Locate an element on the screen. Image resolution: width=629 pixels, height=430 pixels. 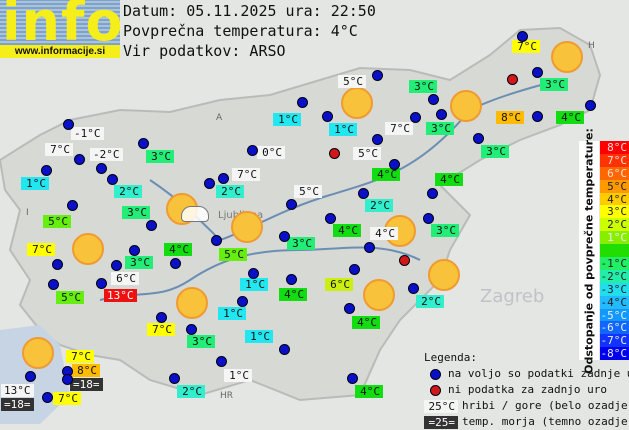
station-temperature-label: =18= is located at coordinates (86, 384).